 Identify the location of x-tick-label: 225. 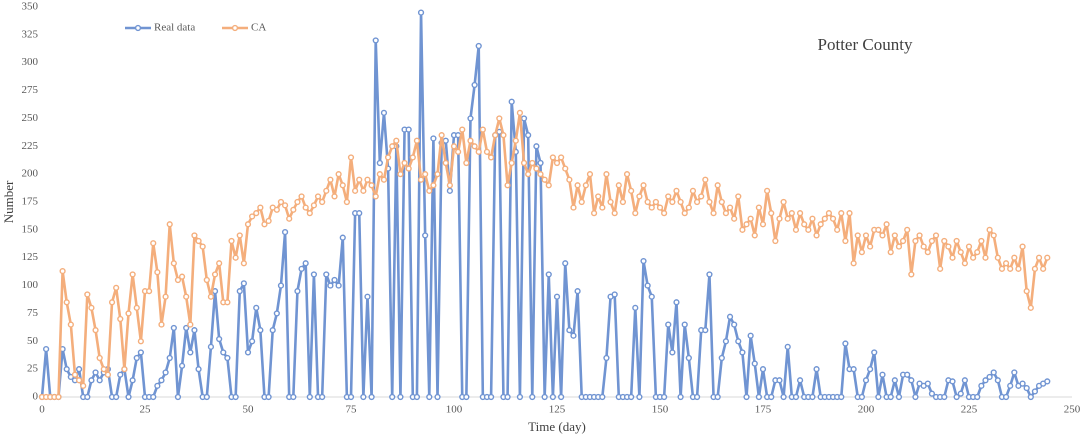
(969, 410).